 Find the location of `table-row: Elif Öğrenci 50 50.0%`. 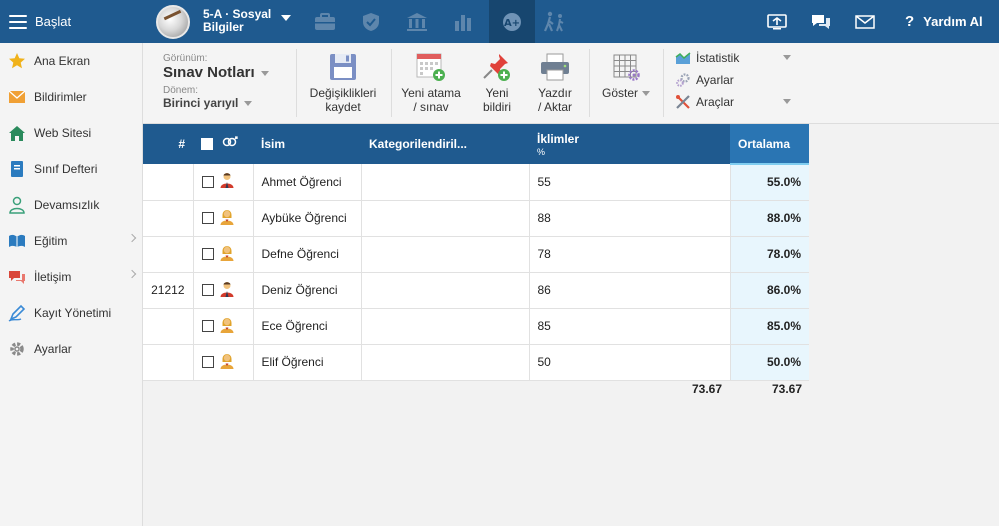

table-row: Elif Öğrenci 50 50.0% is located at coordinates (476, 362).